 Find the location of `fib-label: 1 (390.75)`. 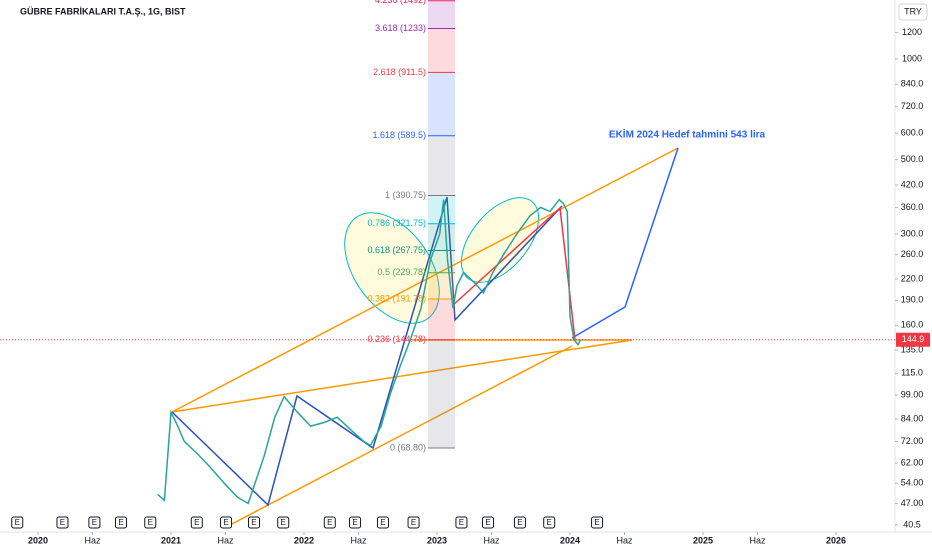

fib-label: 1 (390.75) is located at coordinates (405, 195).